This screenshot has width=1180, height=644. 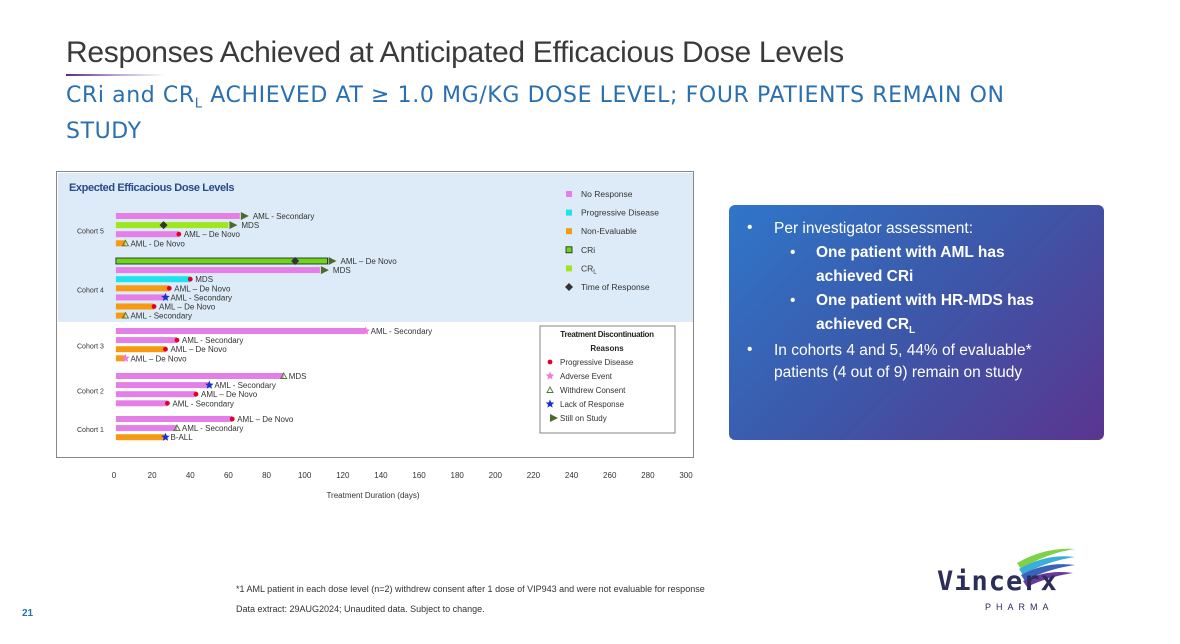 What do you see at coordinates (586, 376) in the screenshot?
I see `discontinuation-legend-label: Adverse Event` at bounding box center [586, 376].